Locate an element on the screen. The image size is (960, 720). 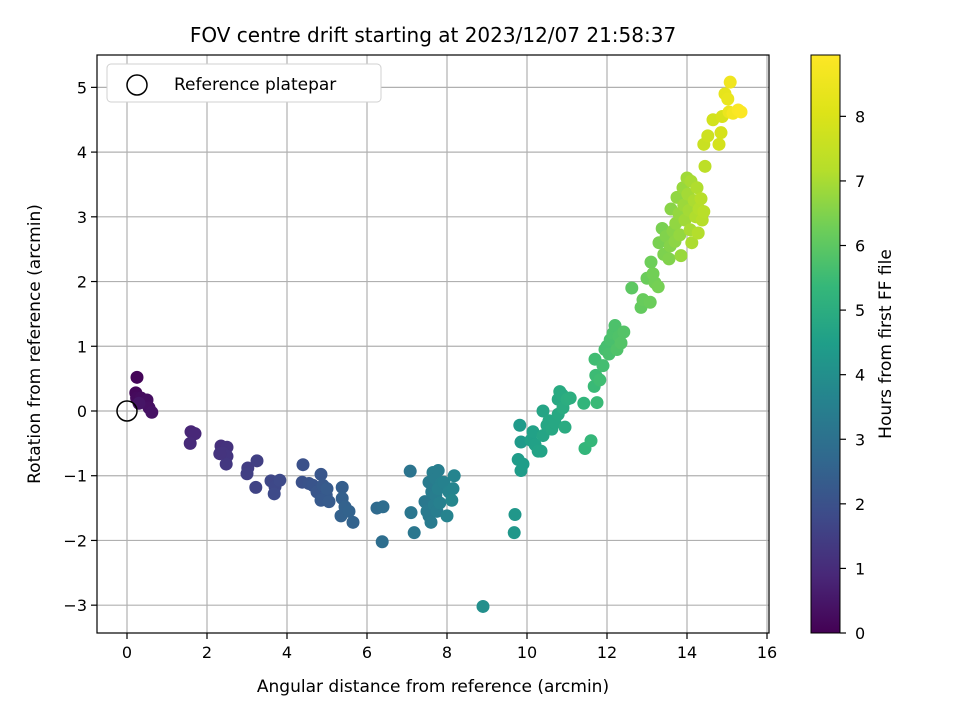
x-tick-label: 16 is located at coordinates (767, 652).